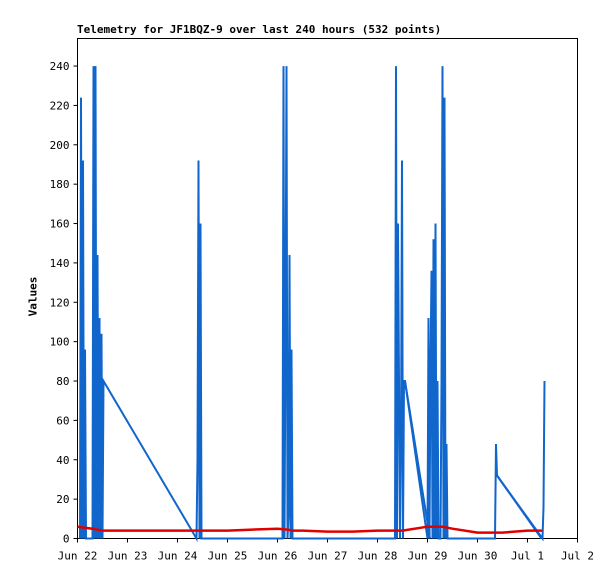  Describe the element at coordinates (478, 556) in the screenshot. I see `x-tick-label: Jun 30` at that location.